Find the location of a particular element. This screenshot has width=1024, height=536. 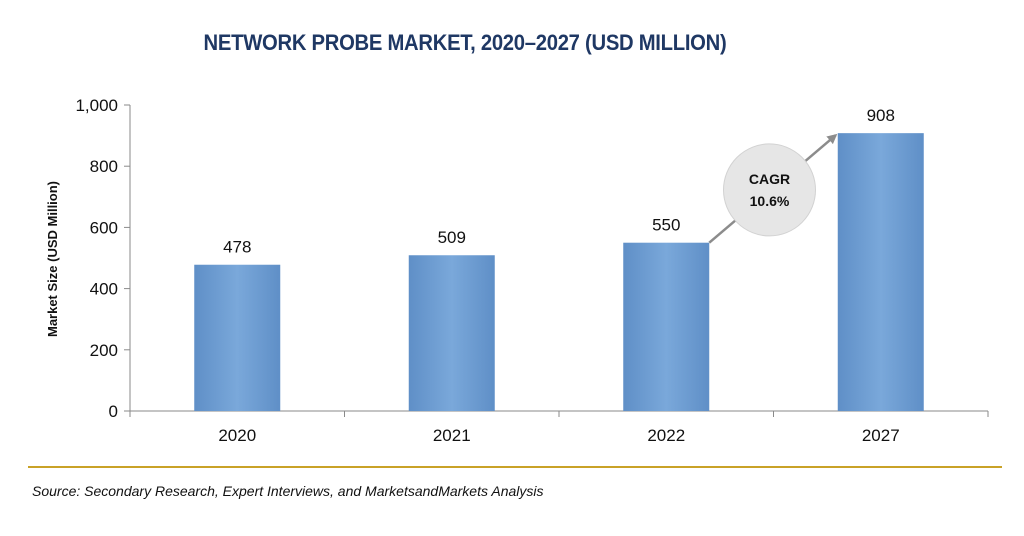

y-tick-label: 200 is located at coordinates (104, 350).